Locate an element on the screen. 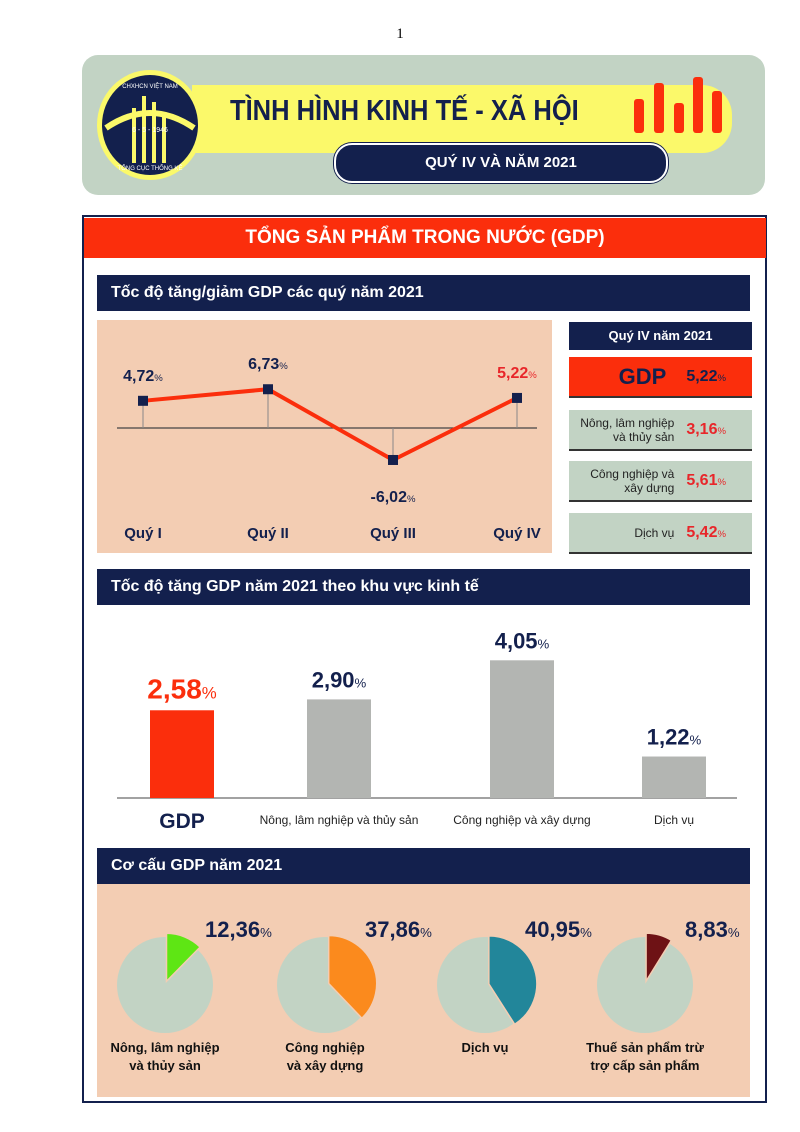 The image size is (800, 1132). data-label: 4,05% is located at coordinates (522, 640).